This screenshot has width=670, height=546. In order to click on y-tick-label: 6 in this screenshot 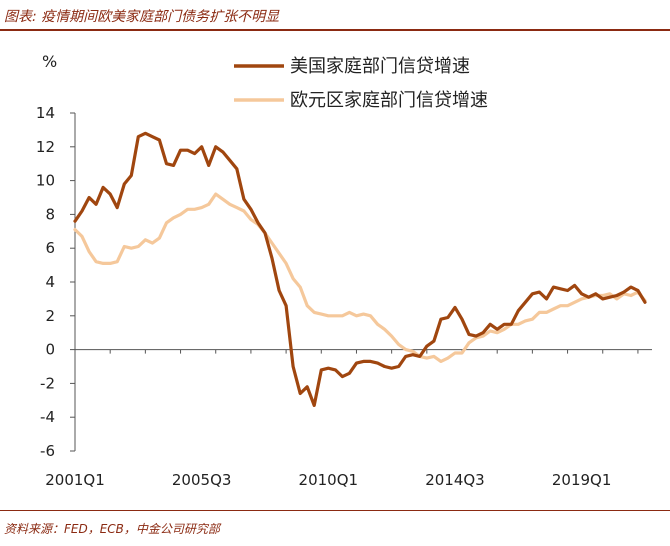, I will do `click(50, 248)`.